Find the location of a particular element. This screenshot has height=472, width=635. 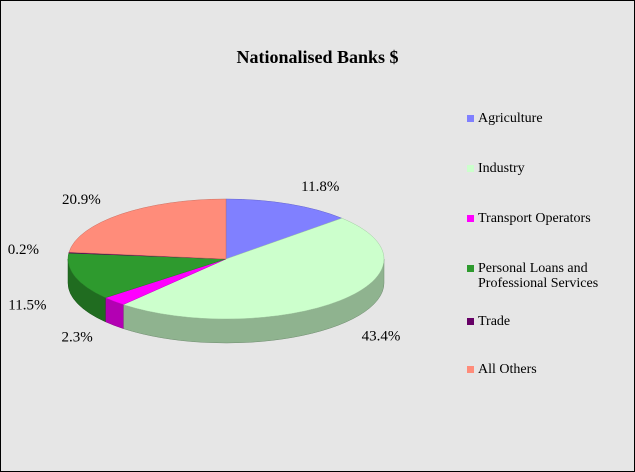

legend-entry: Transport Operators is located at coordinates (547, 218).